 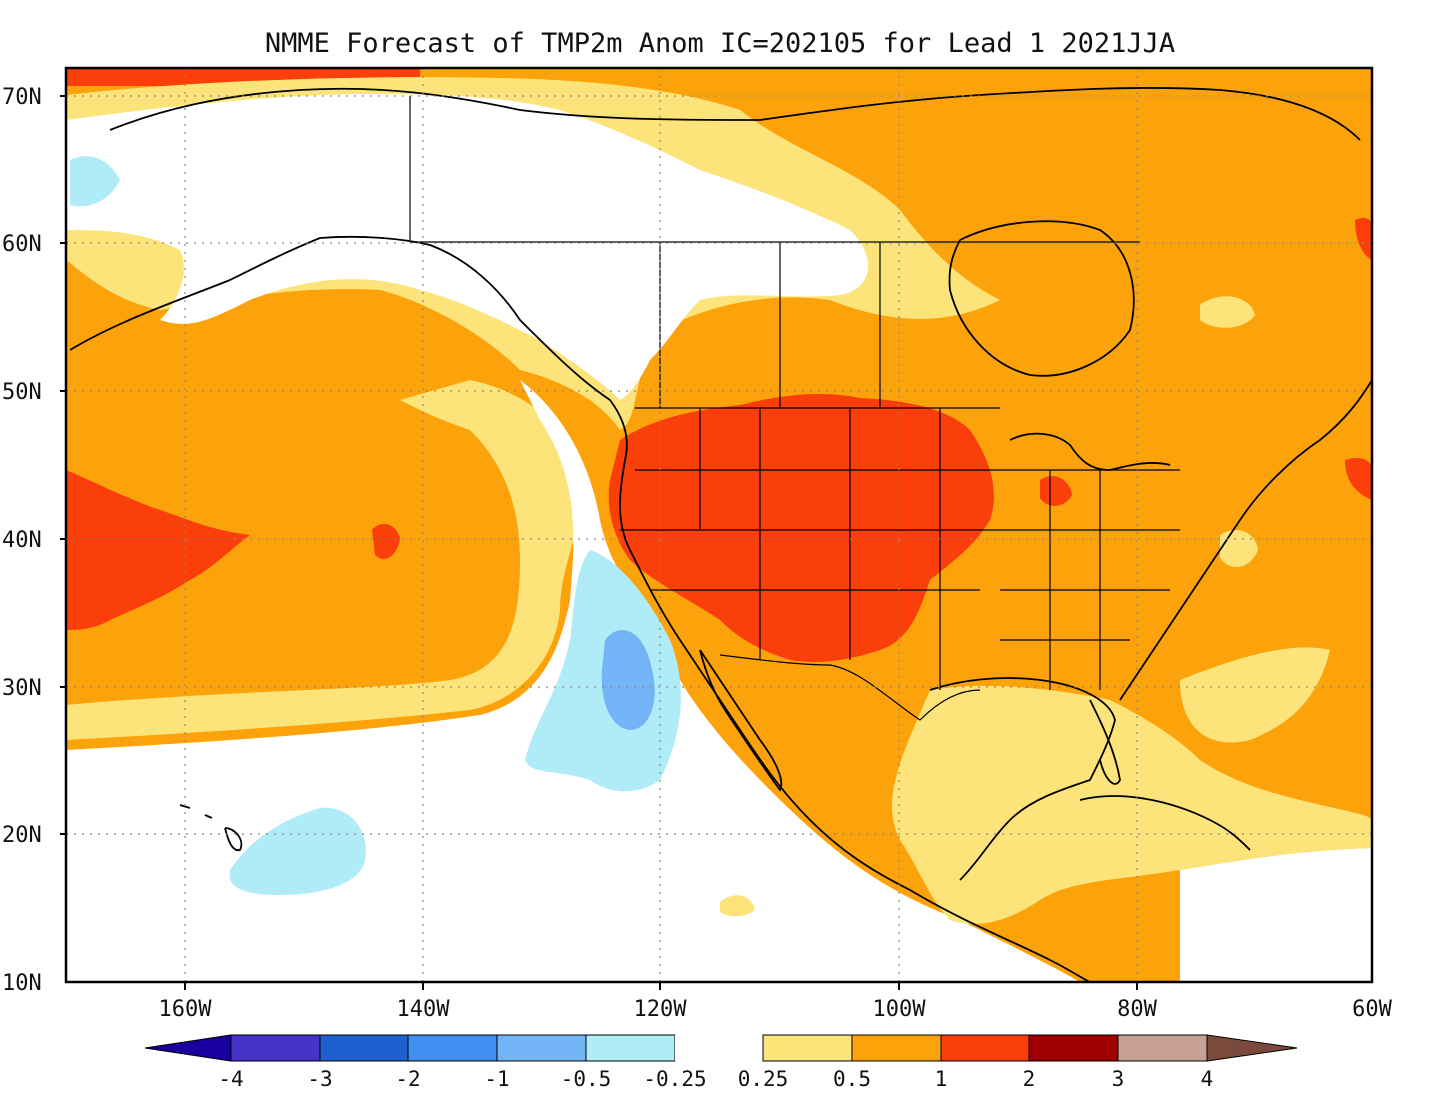 I want to click on latitude-axis: 70N 60N 50N 40N 30N 20N 10N, so click(x=34, y=540).